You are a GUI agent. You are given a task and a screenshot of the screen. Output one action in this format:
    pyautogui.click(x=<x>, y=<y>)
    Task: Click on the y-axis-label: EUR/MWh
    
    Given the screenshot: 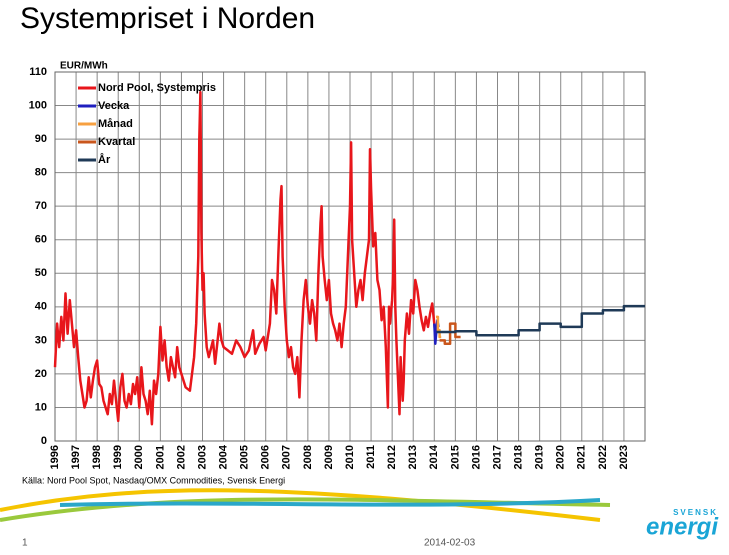 What is the action you would take?
    pyautogui.click(x=84, y=66)
    